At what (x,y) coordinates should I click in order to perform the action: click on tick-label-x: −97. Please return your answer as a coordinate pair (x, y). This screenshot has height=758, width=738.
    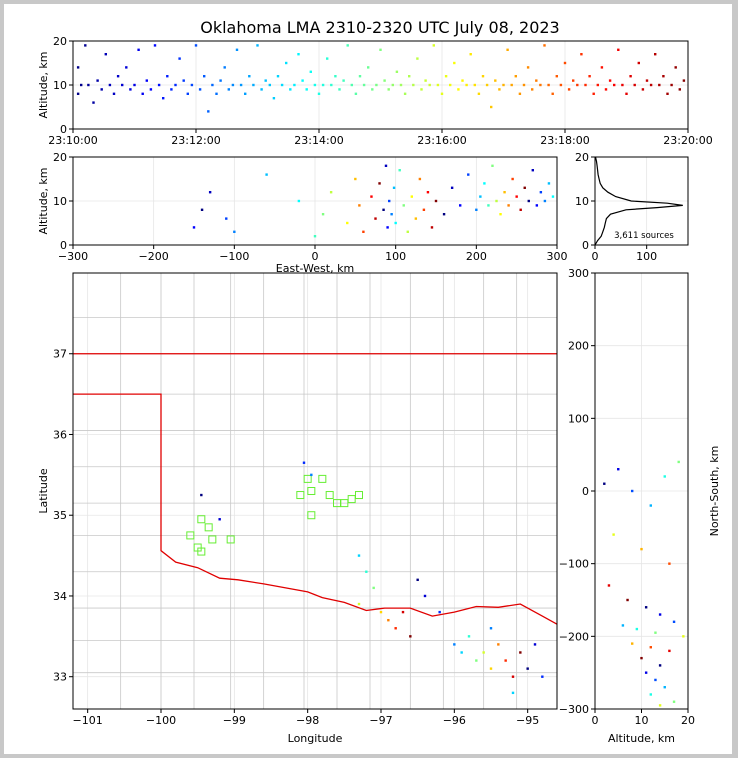
    Looking at the image, I should click on (380, 720).